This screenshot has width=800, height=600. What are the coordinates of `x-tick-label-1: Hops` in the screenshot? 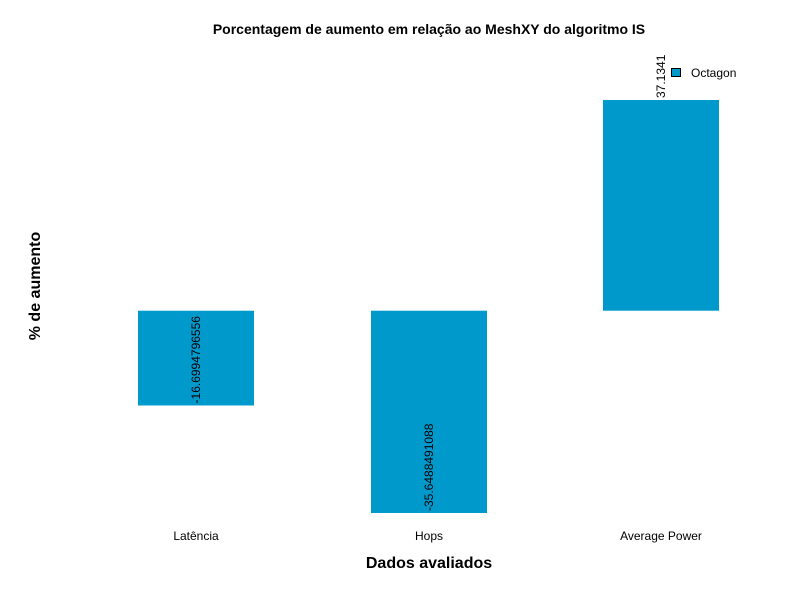 It's located at (429, 536).